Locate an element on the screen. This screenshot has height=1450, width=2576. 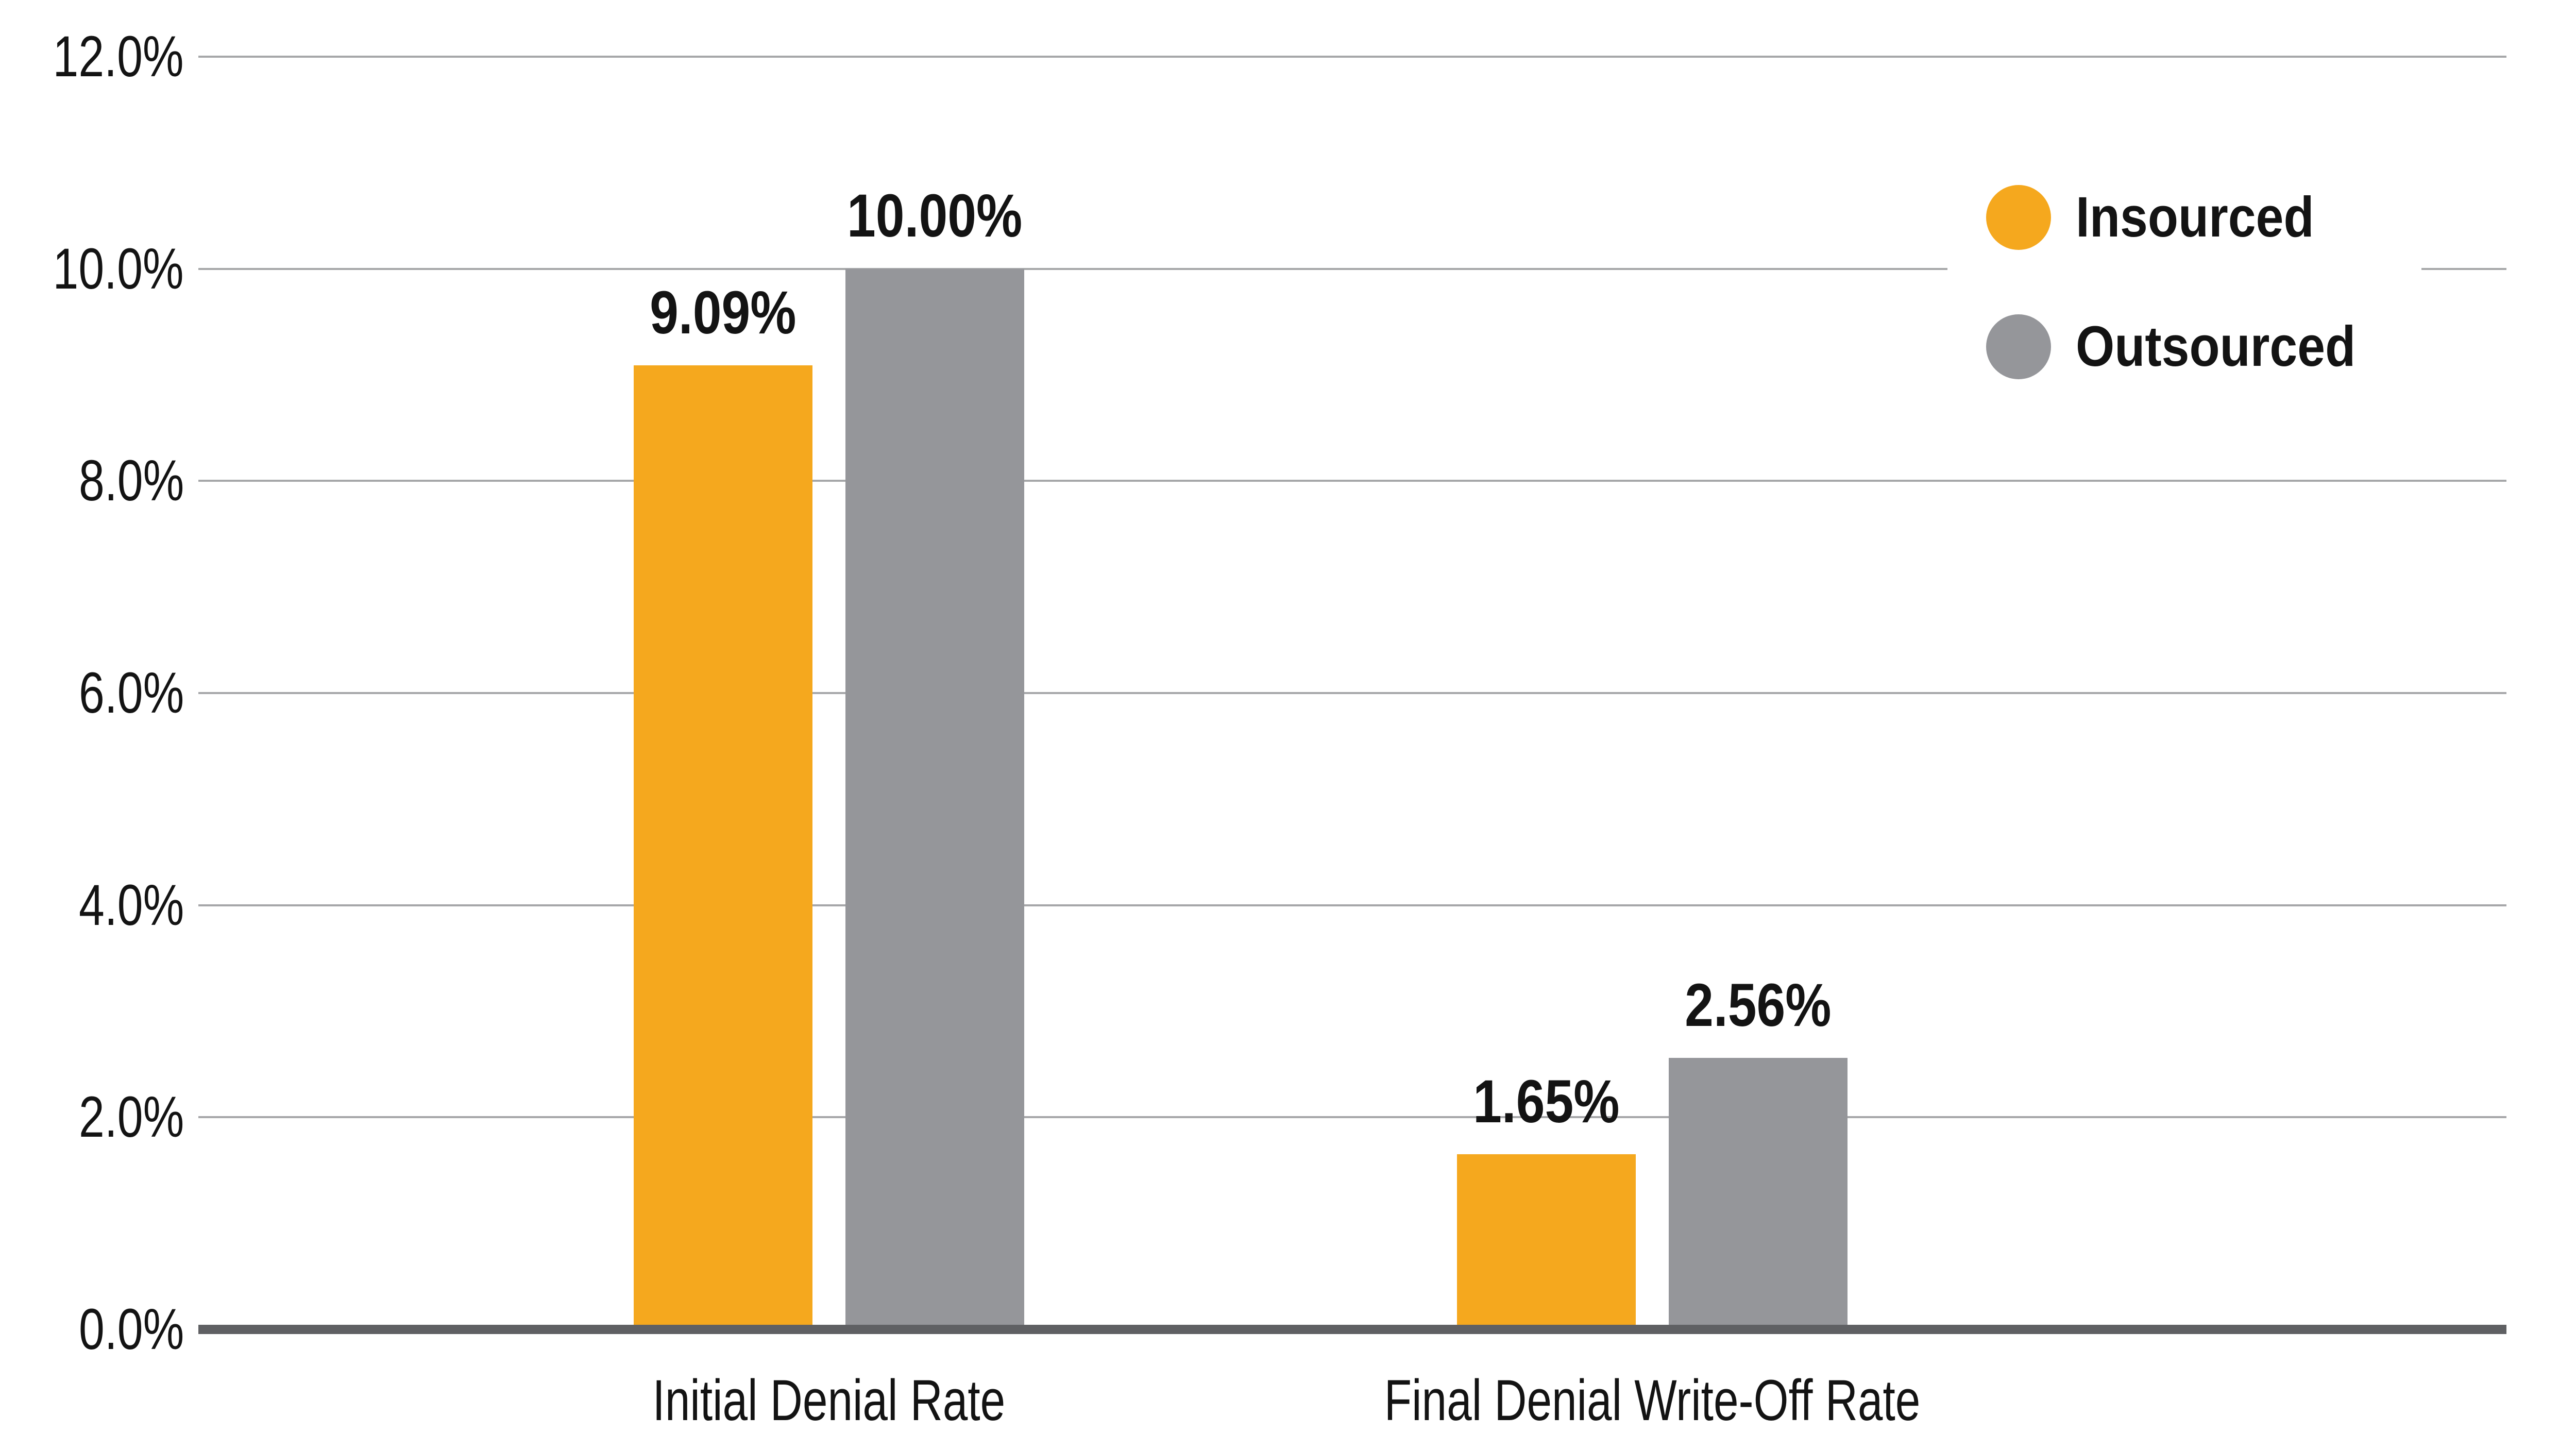
bar-insourced-initial-denial is located at coordinates (723, 845).